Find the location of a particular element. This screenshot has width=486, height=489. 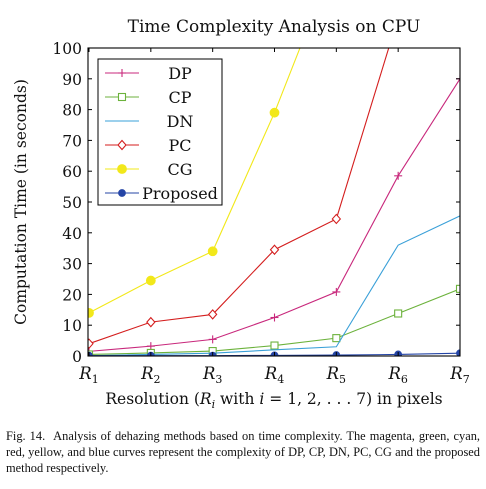

legend-label: CP is located at coordinates (179, 97).